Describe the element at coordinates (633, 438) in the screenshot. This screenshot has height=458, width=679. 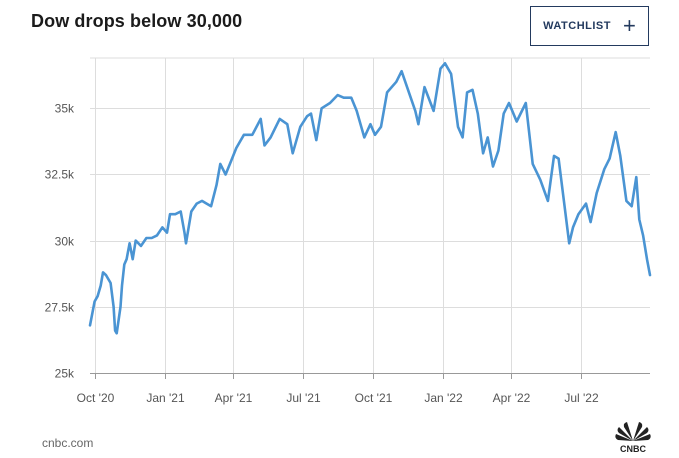
I see `cnbc-logo: CNBC` at that location.